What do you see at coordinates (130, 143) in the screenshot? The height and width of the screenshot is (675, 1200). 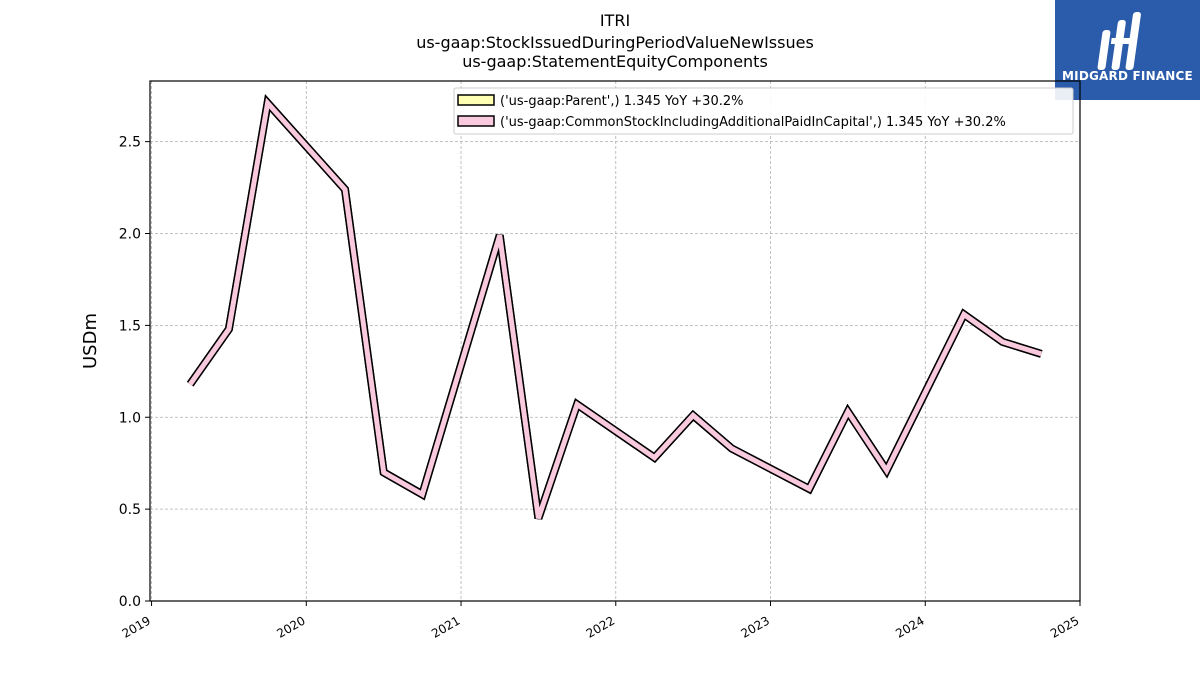 I see `y-tick-label: 2.5` at bounding box center [130, 143].